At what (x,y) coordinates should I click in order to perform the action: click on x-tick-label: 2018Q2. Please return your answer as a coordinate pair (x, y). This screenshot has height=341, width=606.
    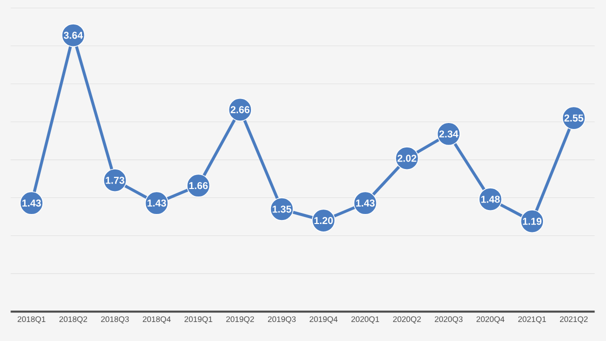
    Looking at the image, I should click on (73, 320).